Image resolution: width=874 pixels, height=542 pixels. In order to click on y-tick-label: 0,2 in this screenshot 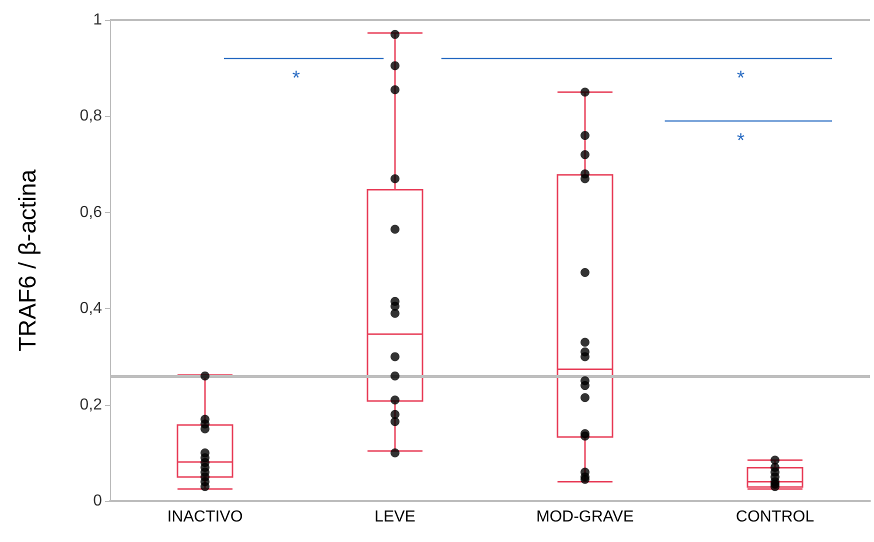, I will do `click(91, 405)`.